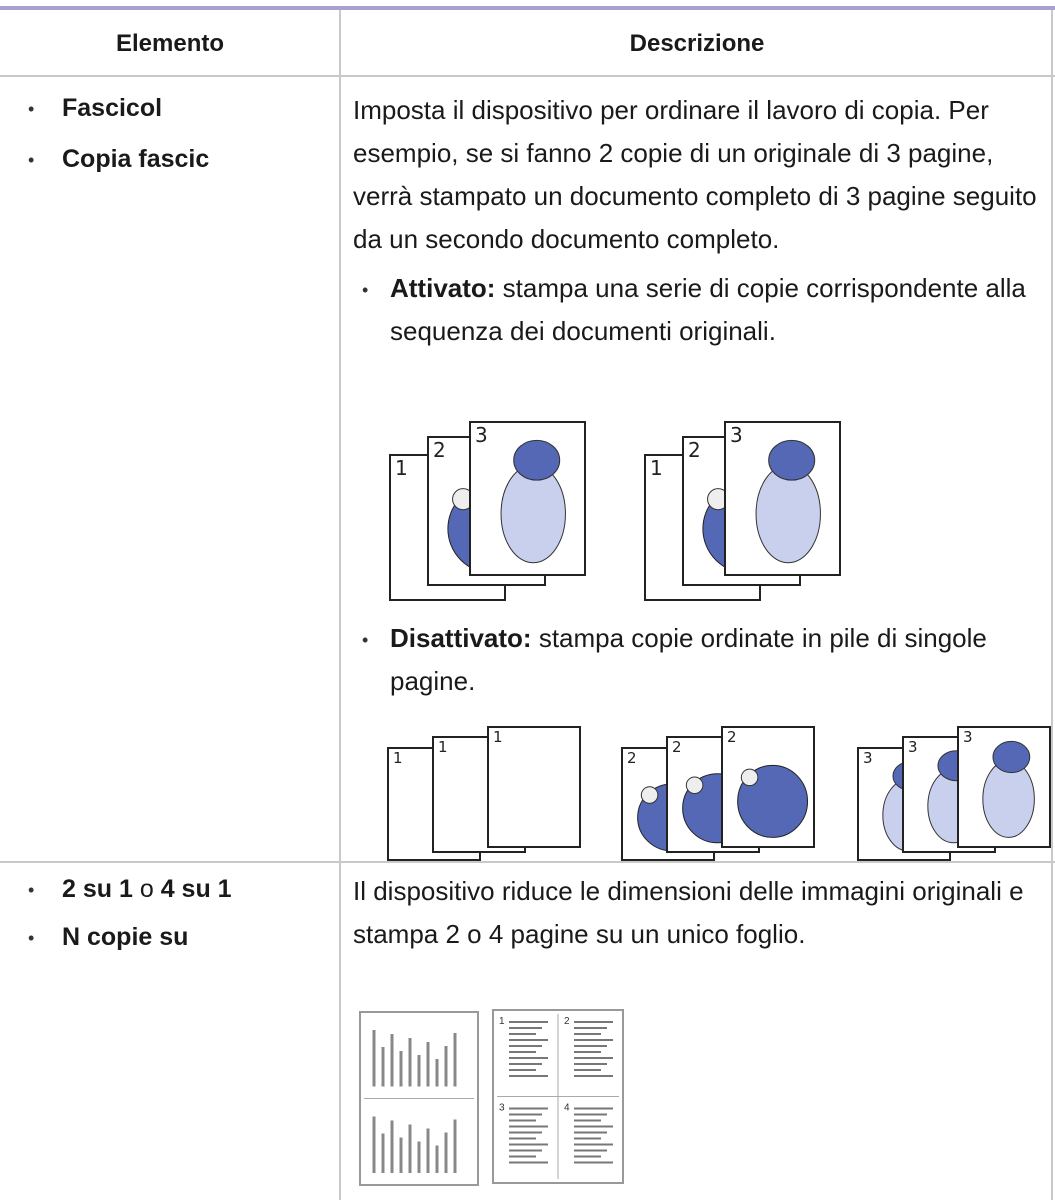  Describe the element at coordinates (136, 159) in the screenshot. I see `item-label: Copia fascic` at that location.